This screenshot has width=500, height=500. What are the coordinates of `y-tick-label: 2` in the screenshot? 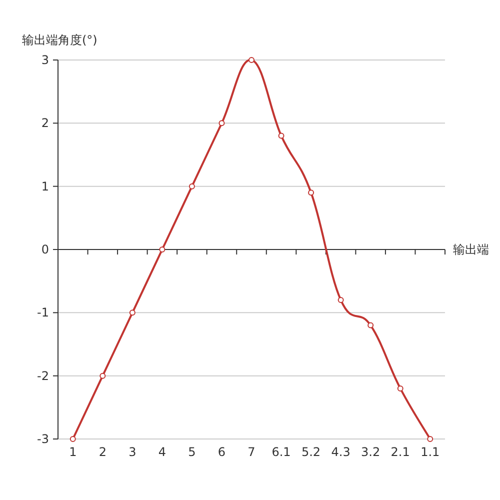 It's located at (45, 123).